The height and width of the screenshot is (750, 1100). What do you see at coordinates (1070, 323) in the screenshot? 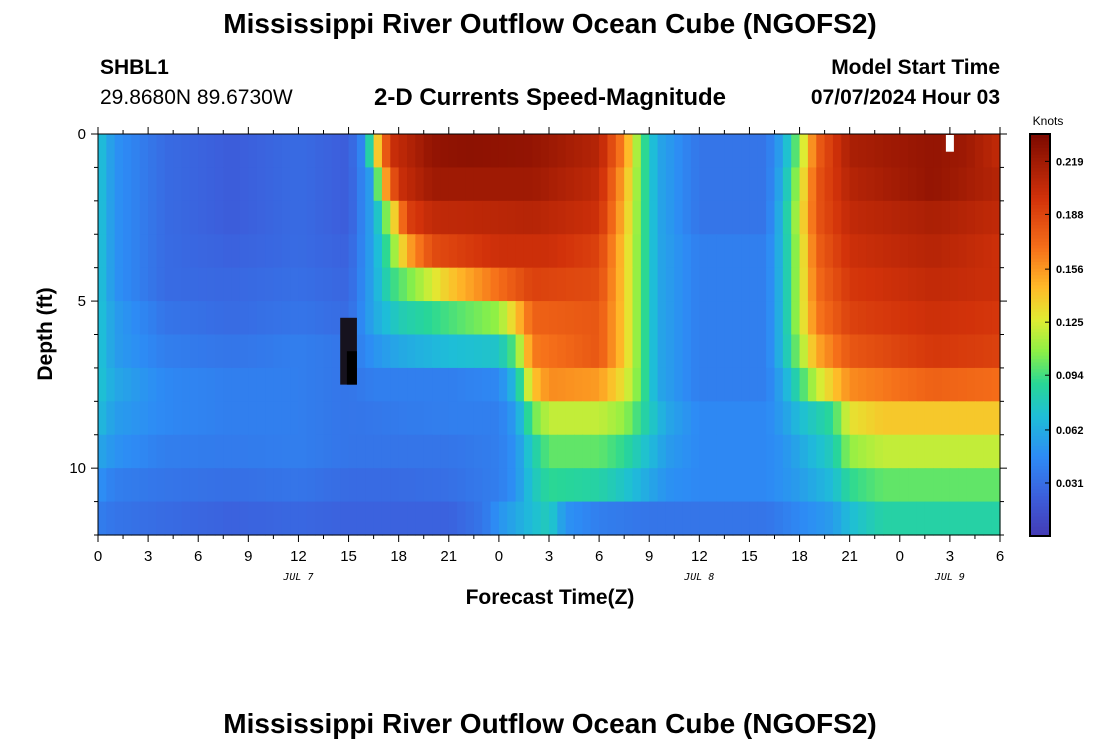
I see `colorbar-tick-label: 0.125` at bounding box center [1070, 323].